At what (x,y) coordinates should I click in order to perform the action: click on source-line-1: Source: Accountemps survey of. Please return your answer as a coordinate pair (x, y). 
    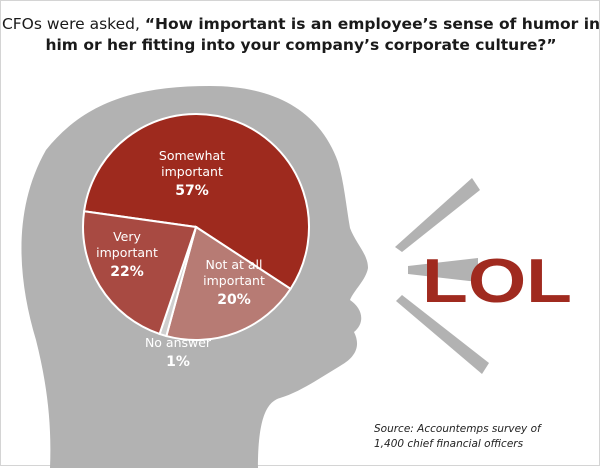
    Looking at the image, I should click on (457, 429).